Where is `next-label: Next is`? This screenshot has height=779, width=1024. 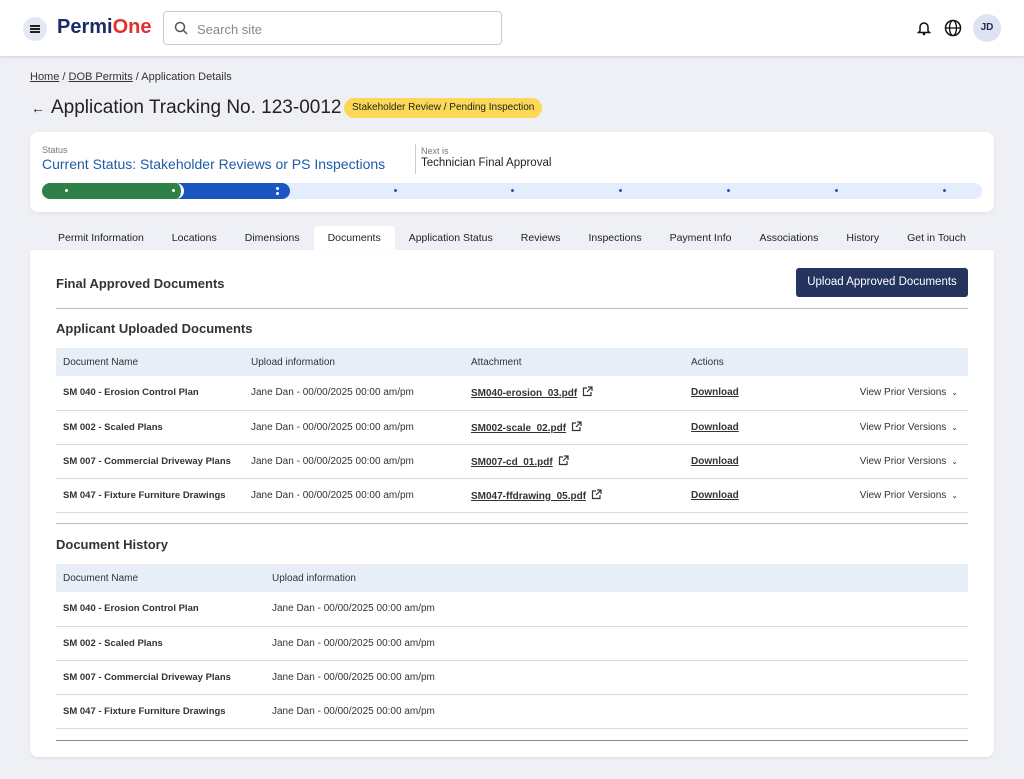 next-label: Next is is located at coordinates (435, 151).